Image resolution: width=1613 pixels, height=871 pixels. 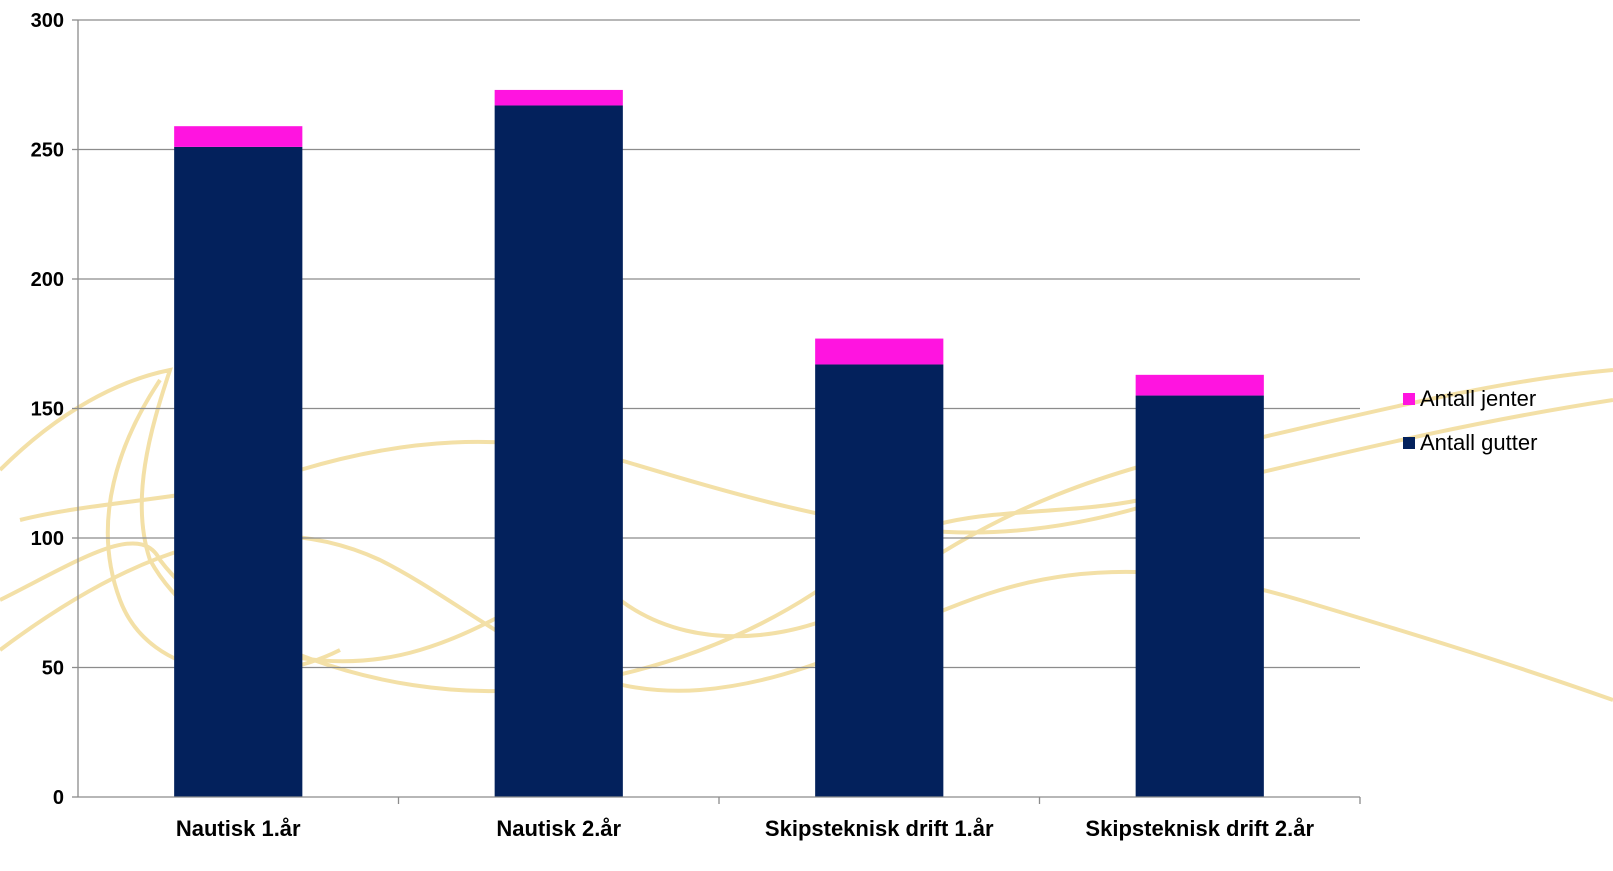 I want to click on legend-swatch-antall-gutter, so click(x=1409, y=443).